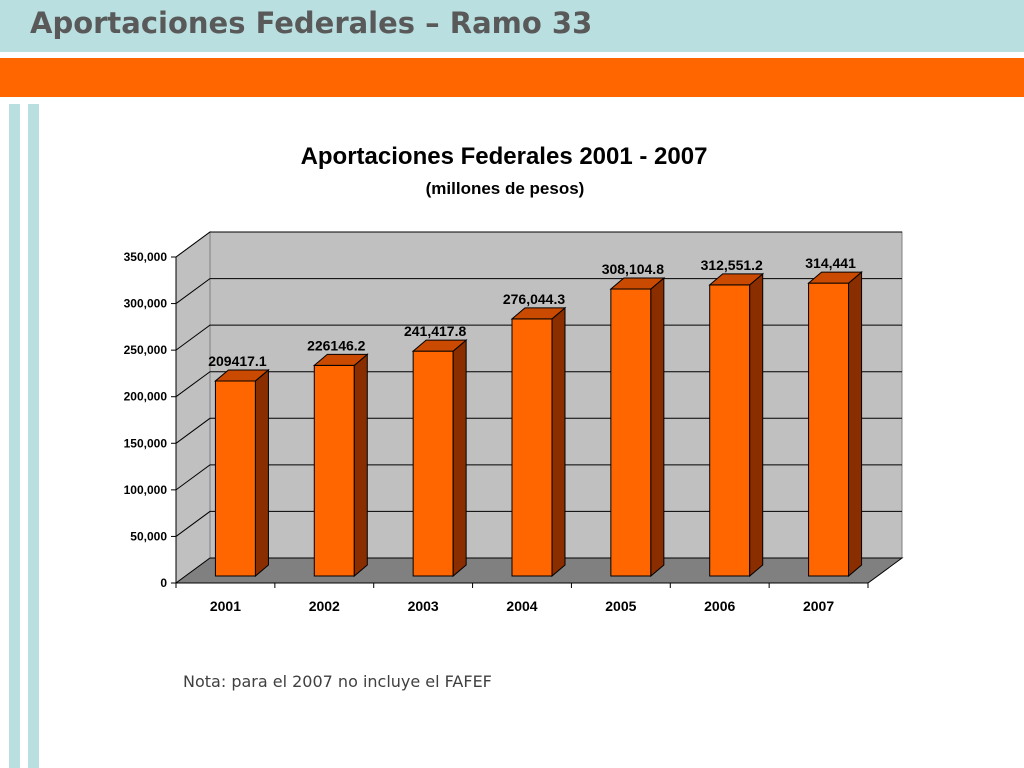  What do you see at coordinates (337, 681) in the screenshot?
I see `footnote: Nota: para el 2007 no incluye el FAFEF` at bounding box center [337, 681].